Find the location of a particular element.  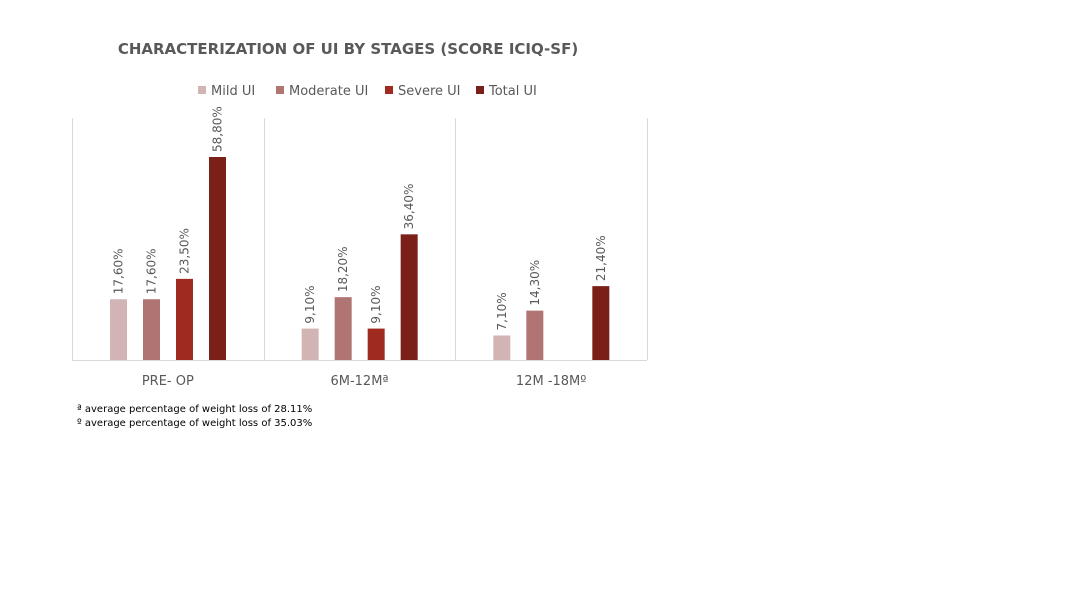

category-label: PRE- OP is located at coordinates (168, 381).